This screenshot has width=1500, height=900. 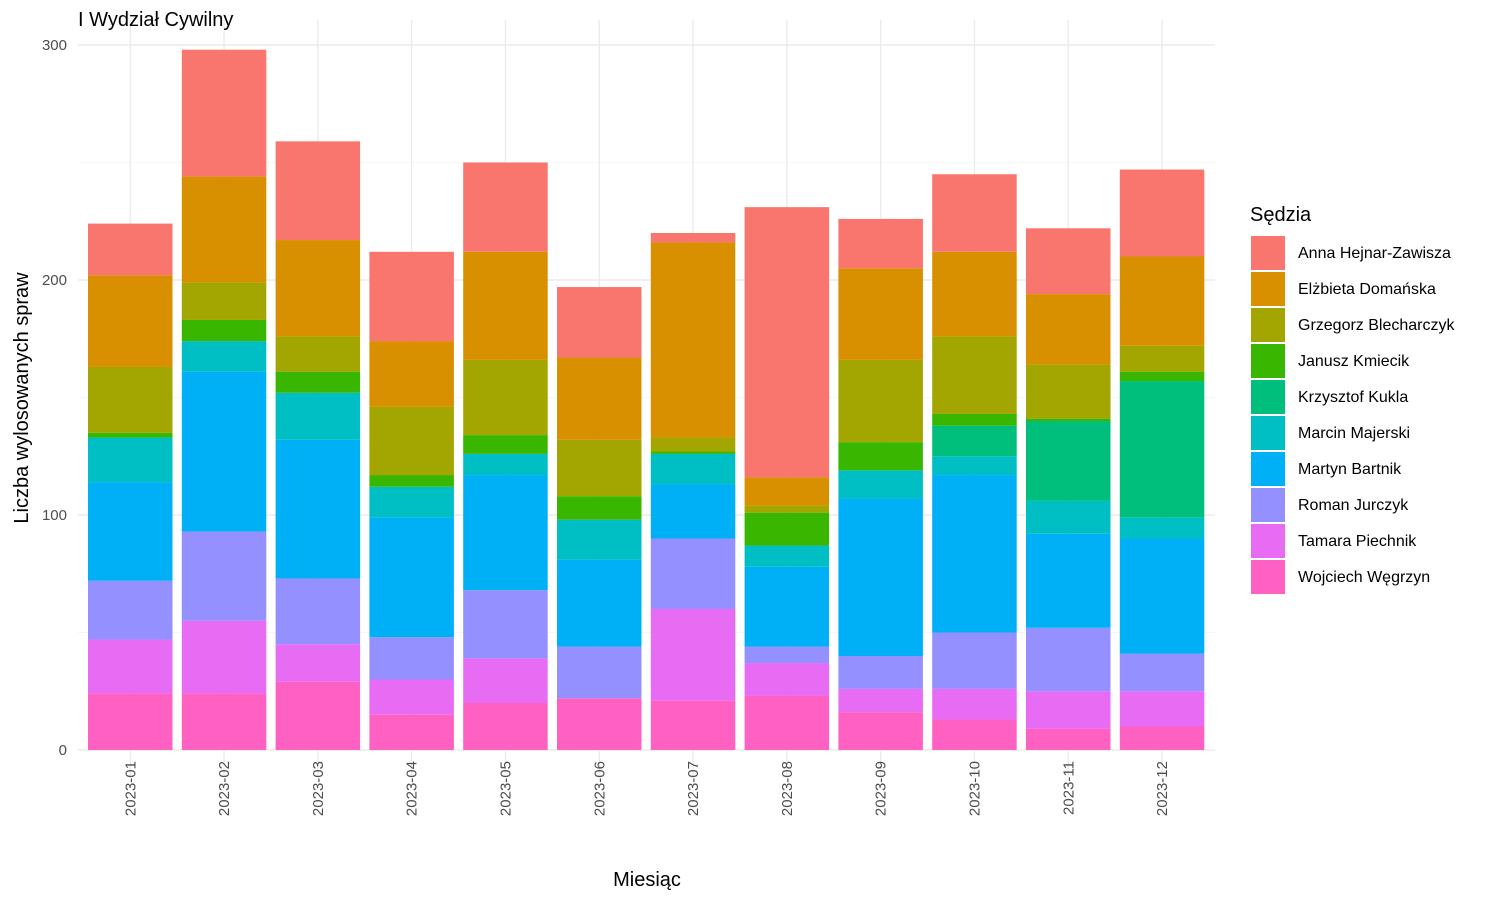 What do you see at coordinates (1354, 433) in the screenshot?
I see `legend-label: Marcin Majerski` at bounding box center [1354, 433].